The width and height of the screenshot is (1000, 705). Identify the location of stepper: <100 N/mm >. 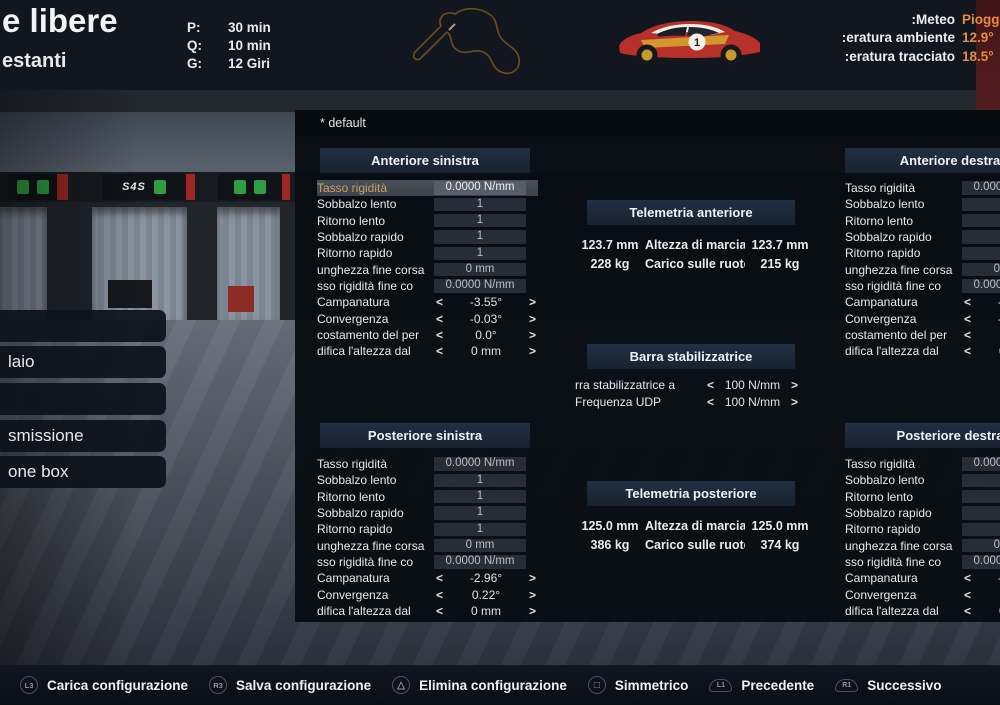
(752, 385).